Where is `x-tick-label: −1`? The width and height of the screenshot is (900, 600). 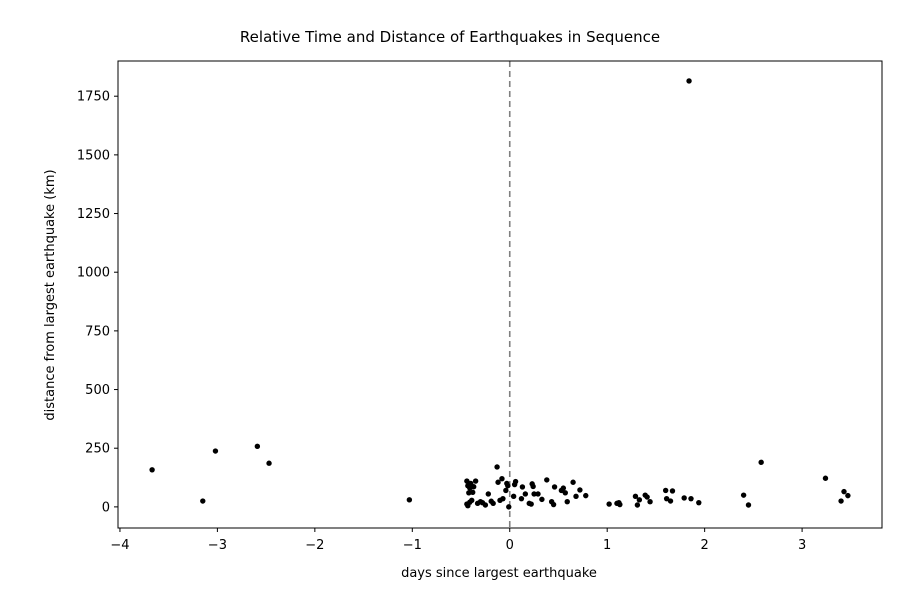 x-tick-label: −1 is located at coordinates (412, 545).